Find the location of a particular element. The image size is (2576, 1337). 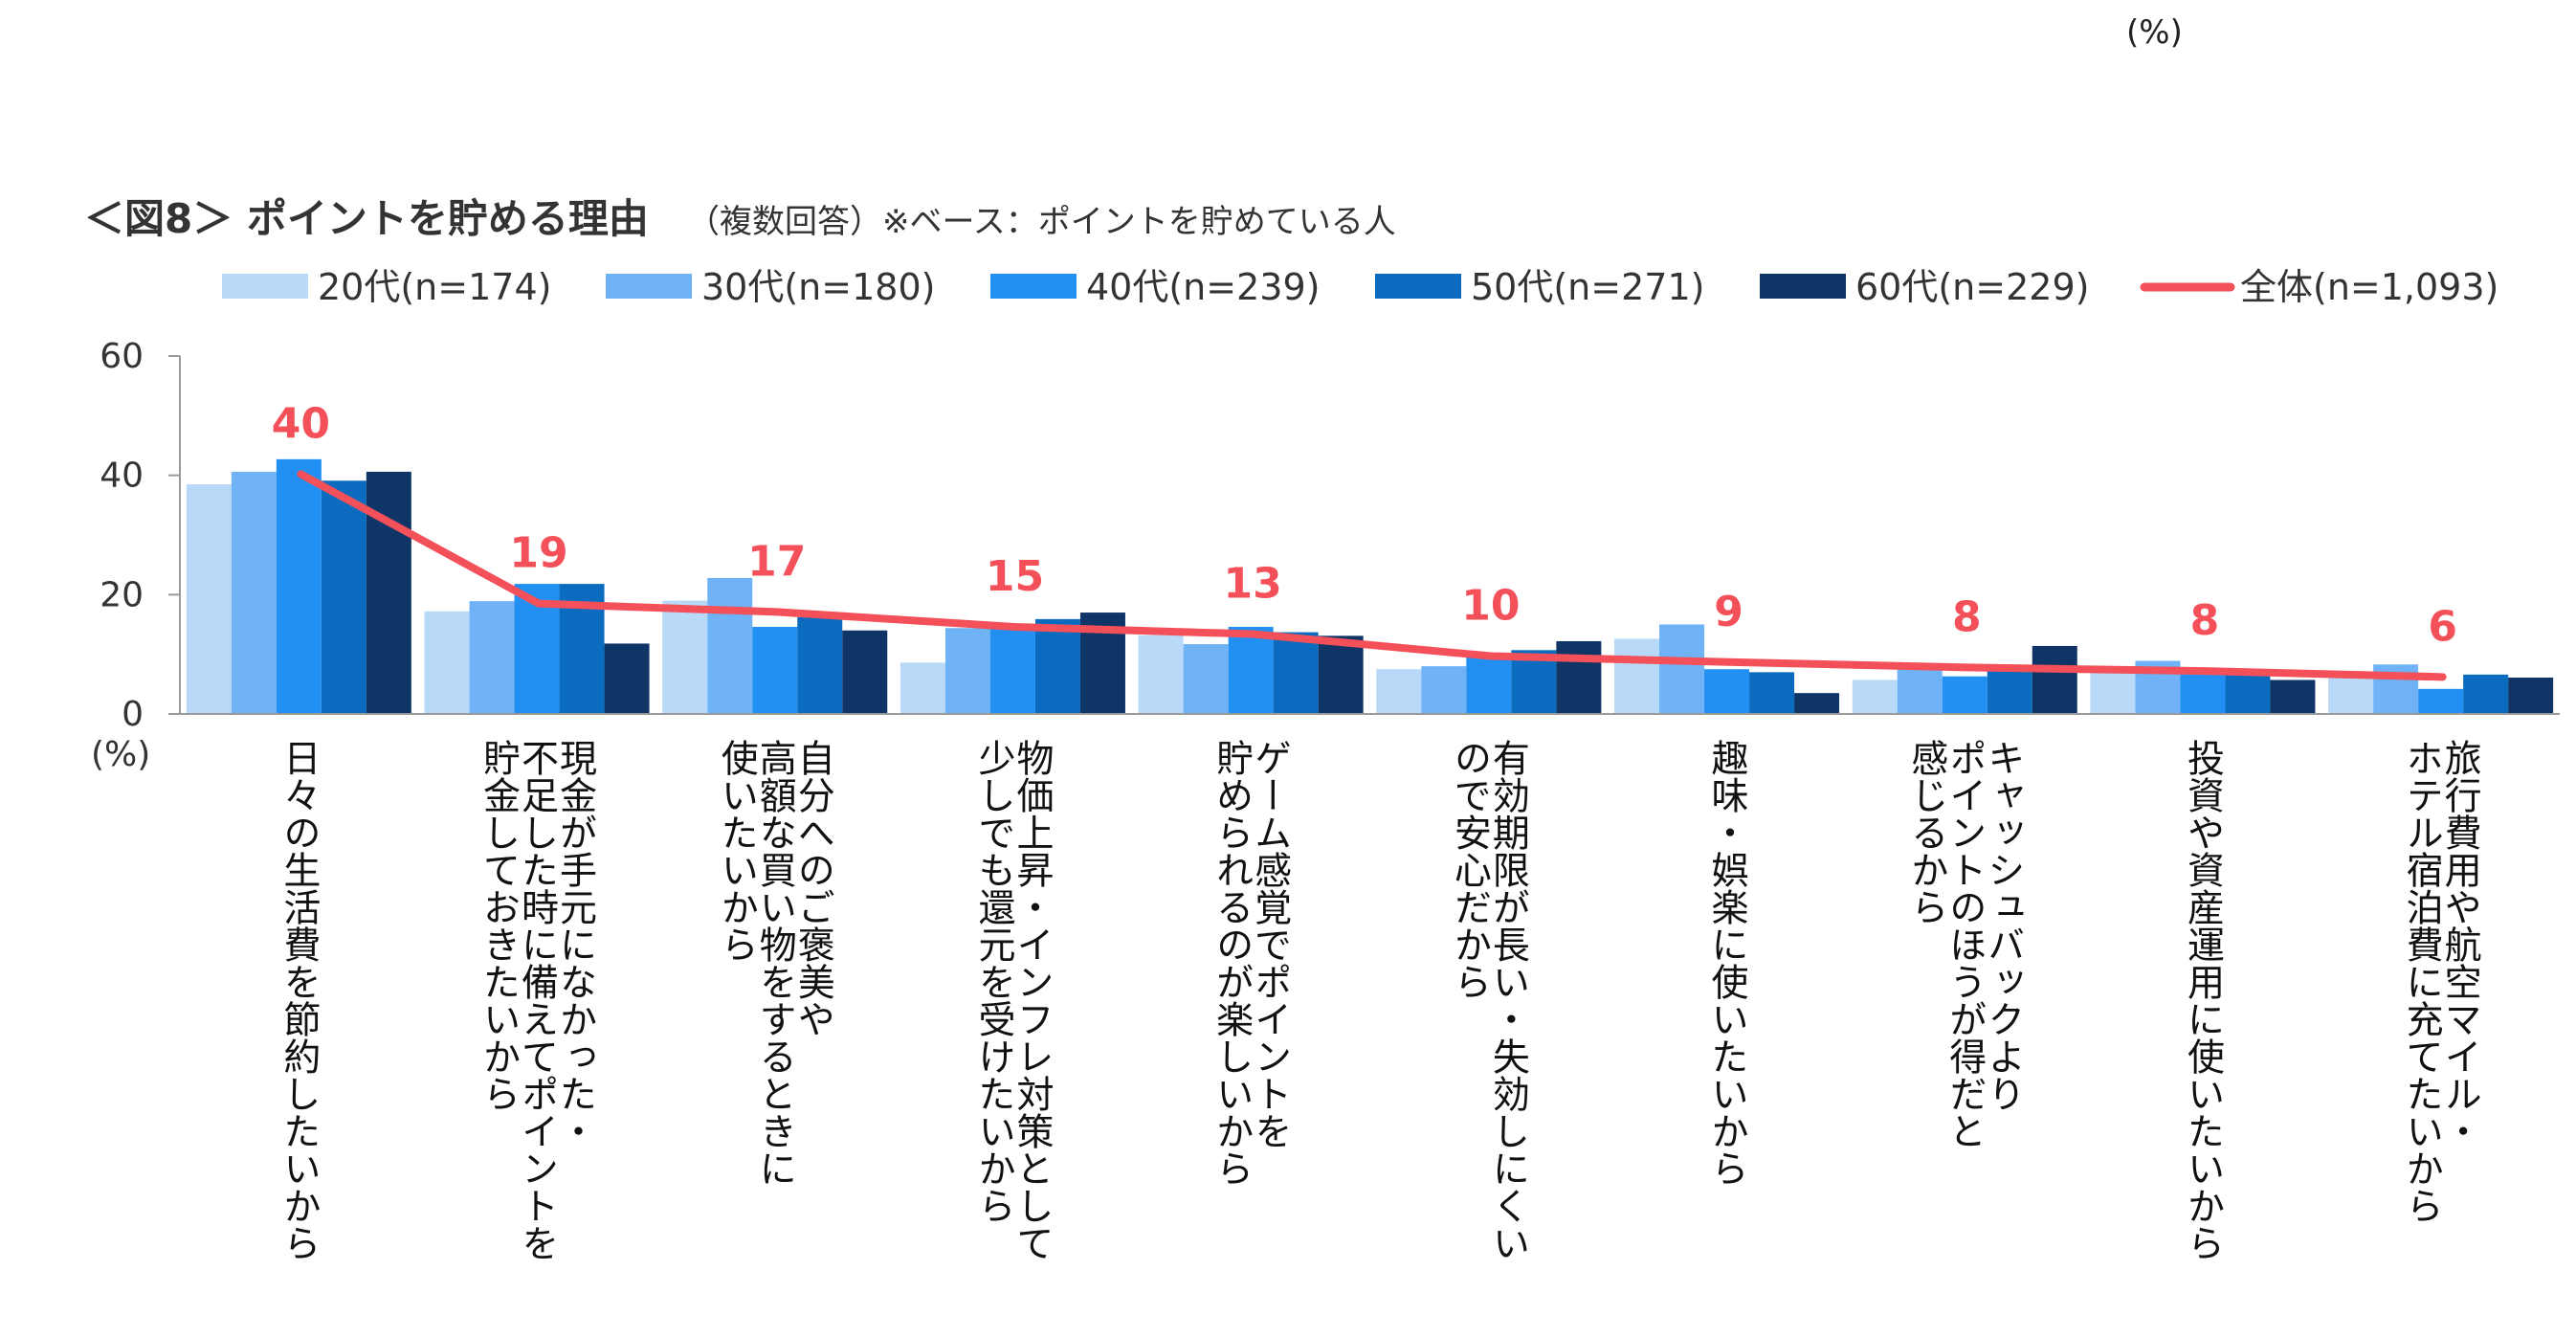

data-label: 6 is located at coordinates (2442, 626).